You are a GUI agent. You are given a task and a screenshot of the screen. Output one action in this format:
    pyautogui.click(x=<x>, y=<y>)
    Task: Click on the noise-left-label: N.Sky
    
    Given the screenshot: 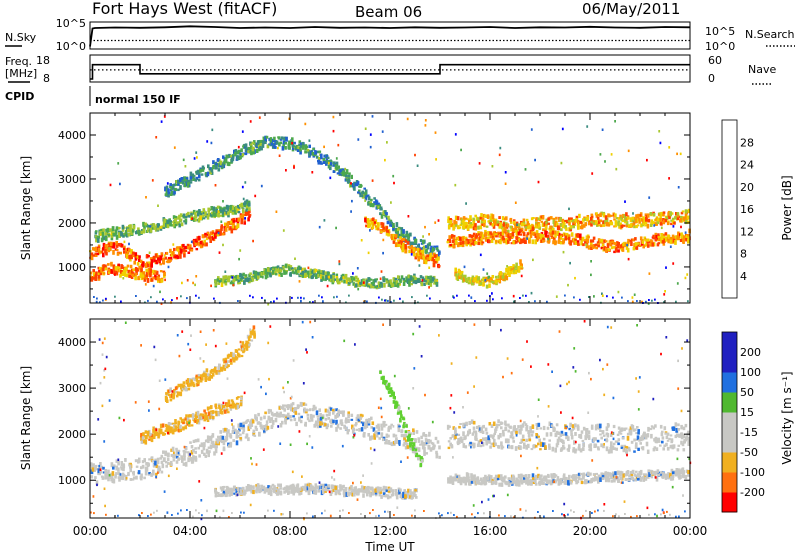 What is the action you would take?
    pyautogui.click(x=21, y=37)
    